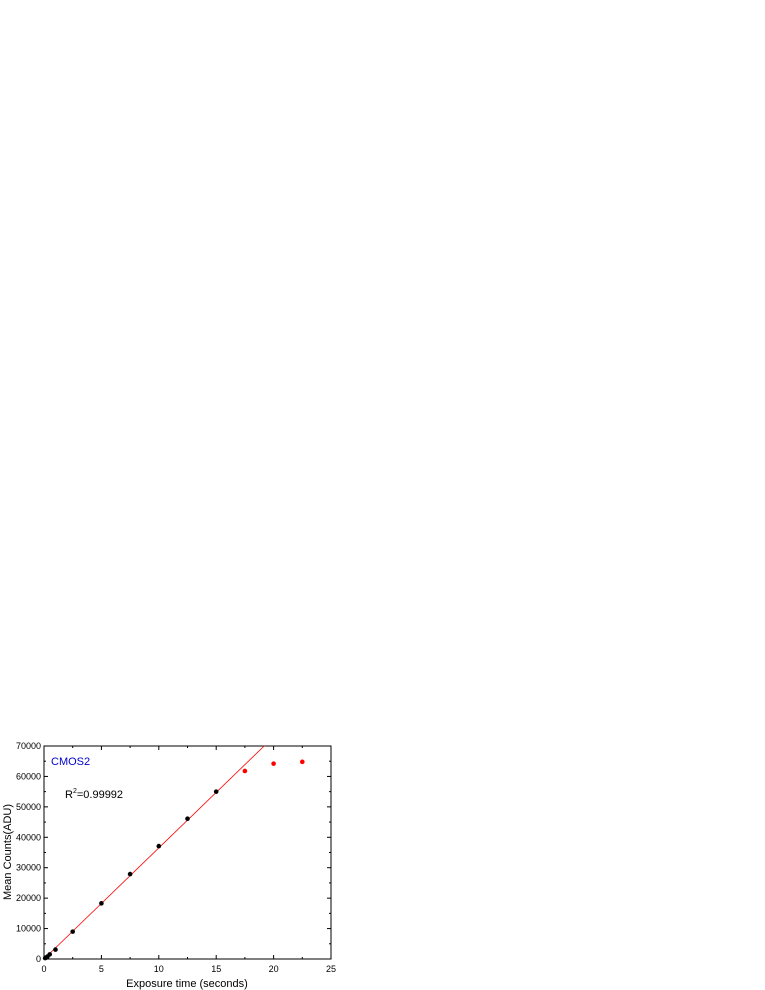  Describe the element at coordinates (75, 791) in the screenshot. I see `r-squared-superscript: 2` at that location.